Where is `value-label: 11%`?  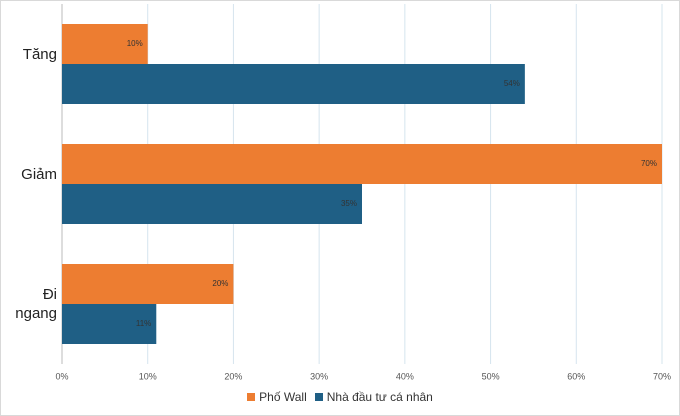 value-label: 11% is located at coordinates (143, 323).